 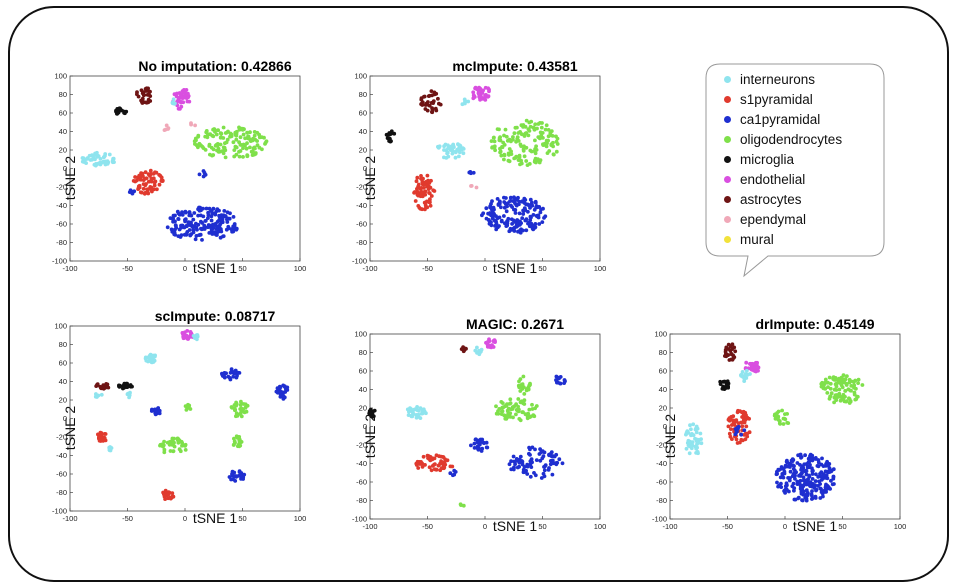 I want to click on point-microglia, so click(x=386, y=134).